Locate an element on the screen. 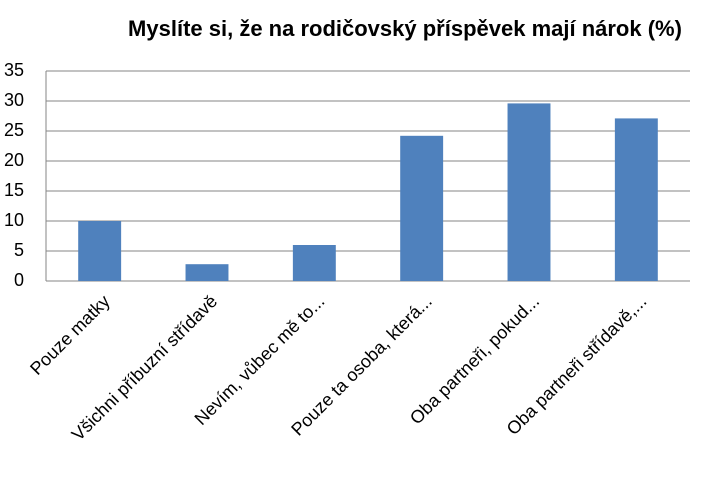  y-tick-label: 15 is located at coordinates (14, 190).